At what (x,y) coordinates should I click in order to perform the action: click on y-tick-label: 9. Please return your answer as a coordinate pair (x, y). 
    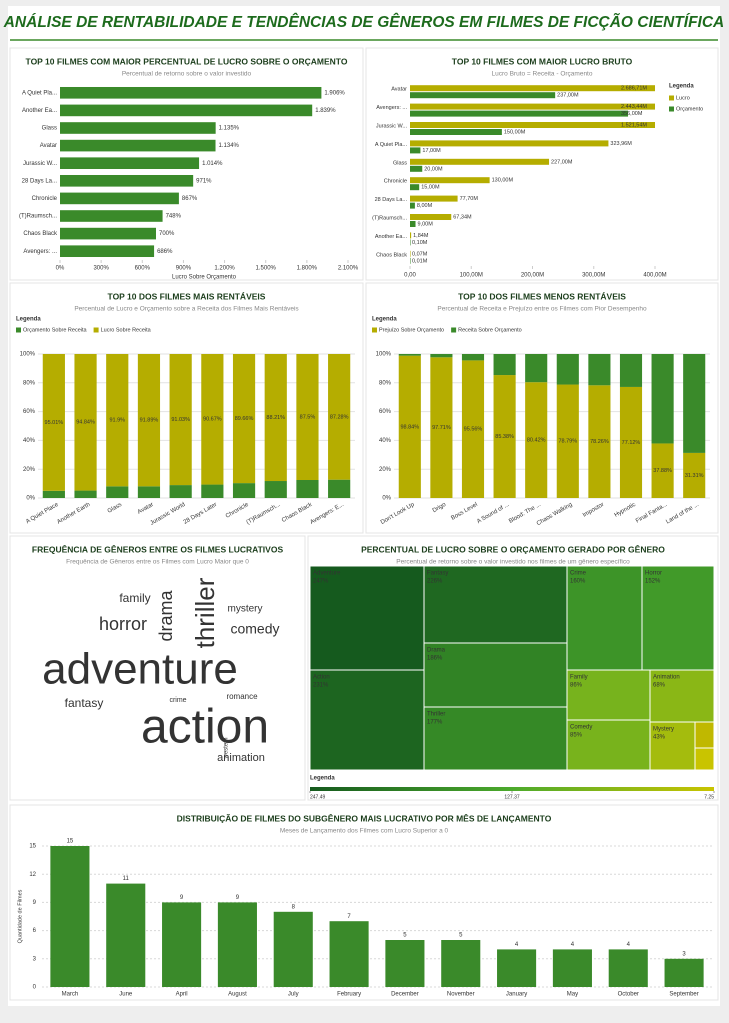
    Looking at the image, I should click on (35, 903).